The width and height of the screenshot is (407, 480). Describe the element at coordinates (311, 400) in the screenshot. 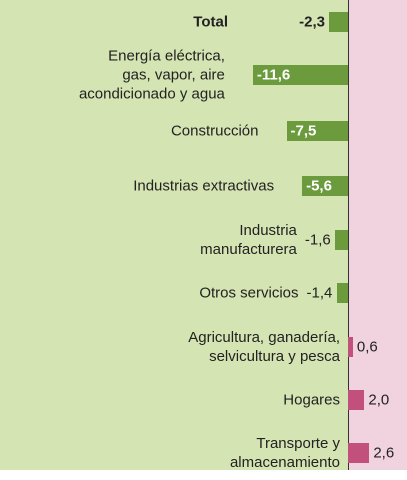

I see `category-label: Hogares` at that location.